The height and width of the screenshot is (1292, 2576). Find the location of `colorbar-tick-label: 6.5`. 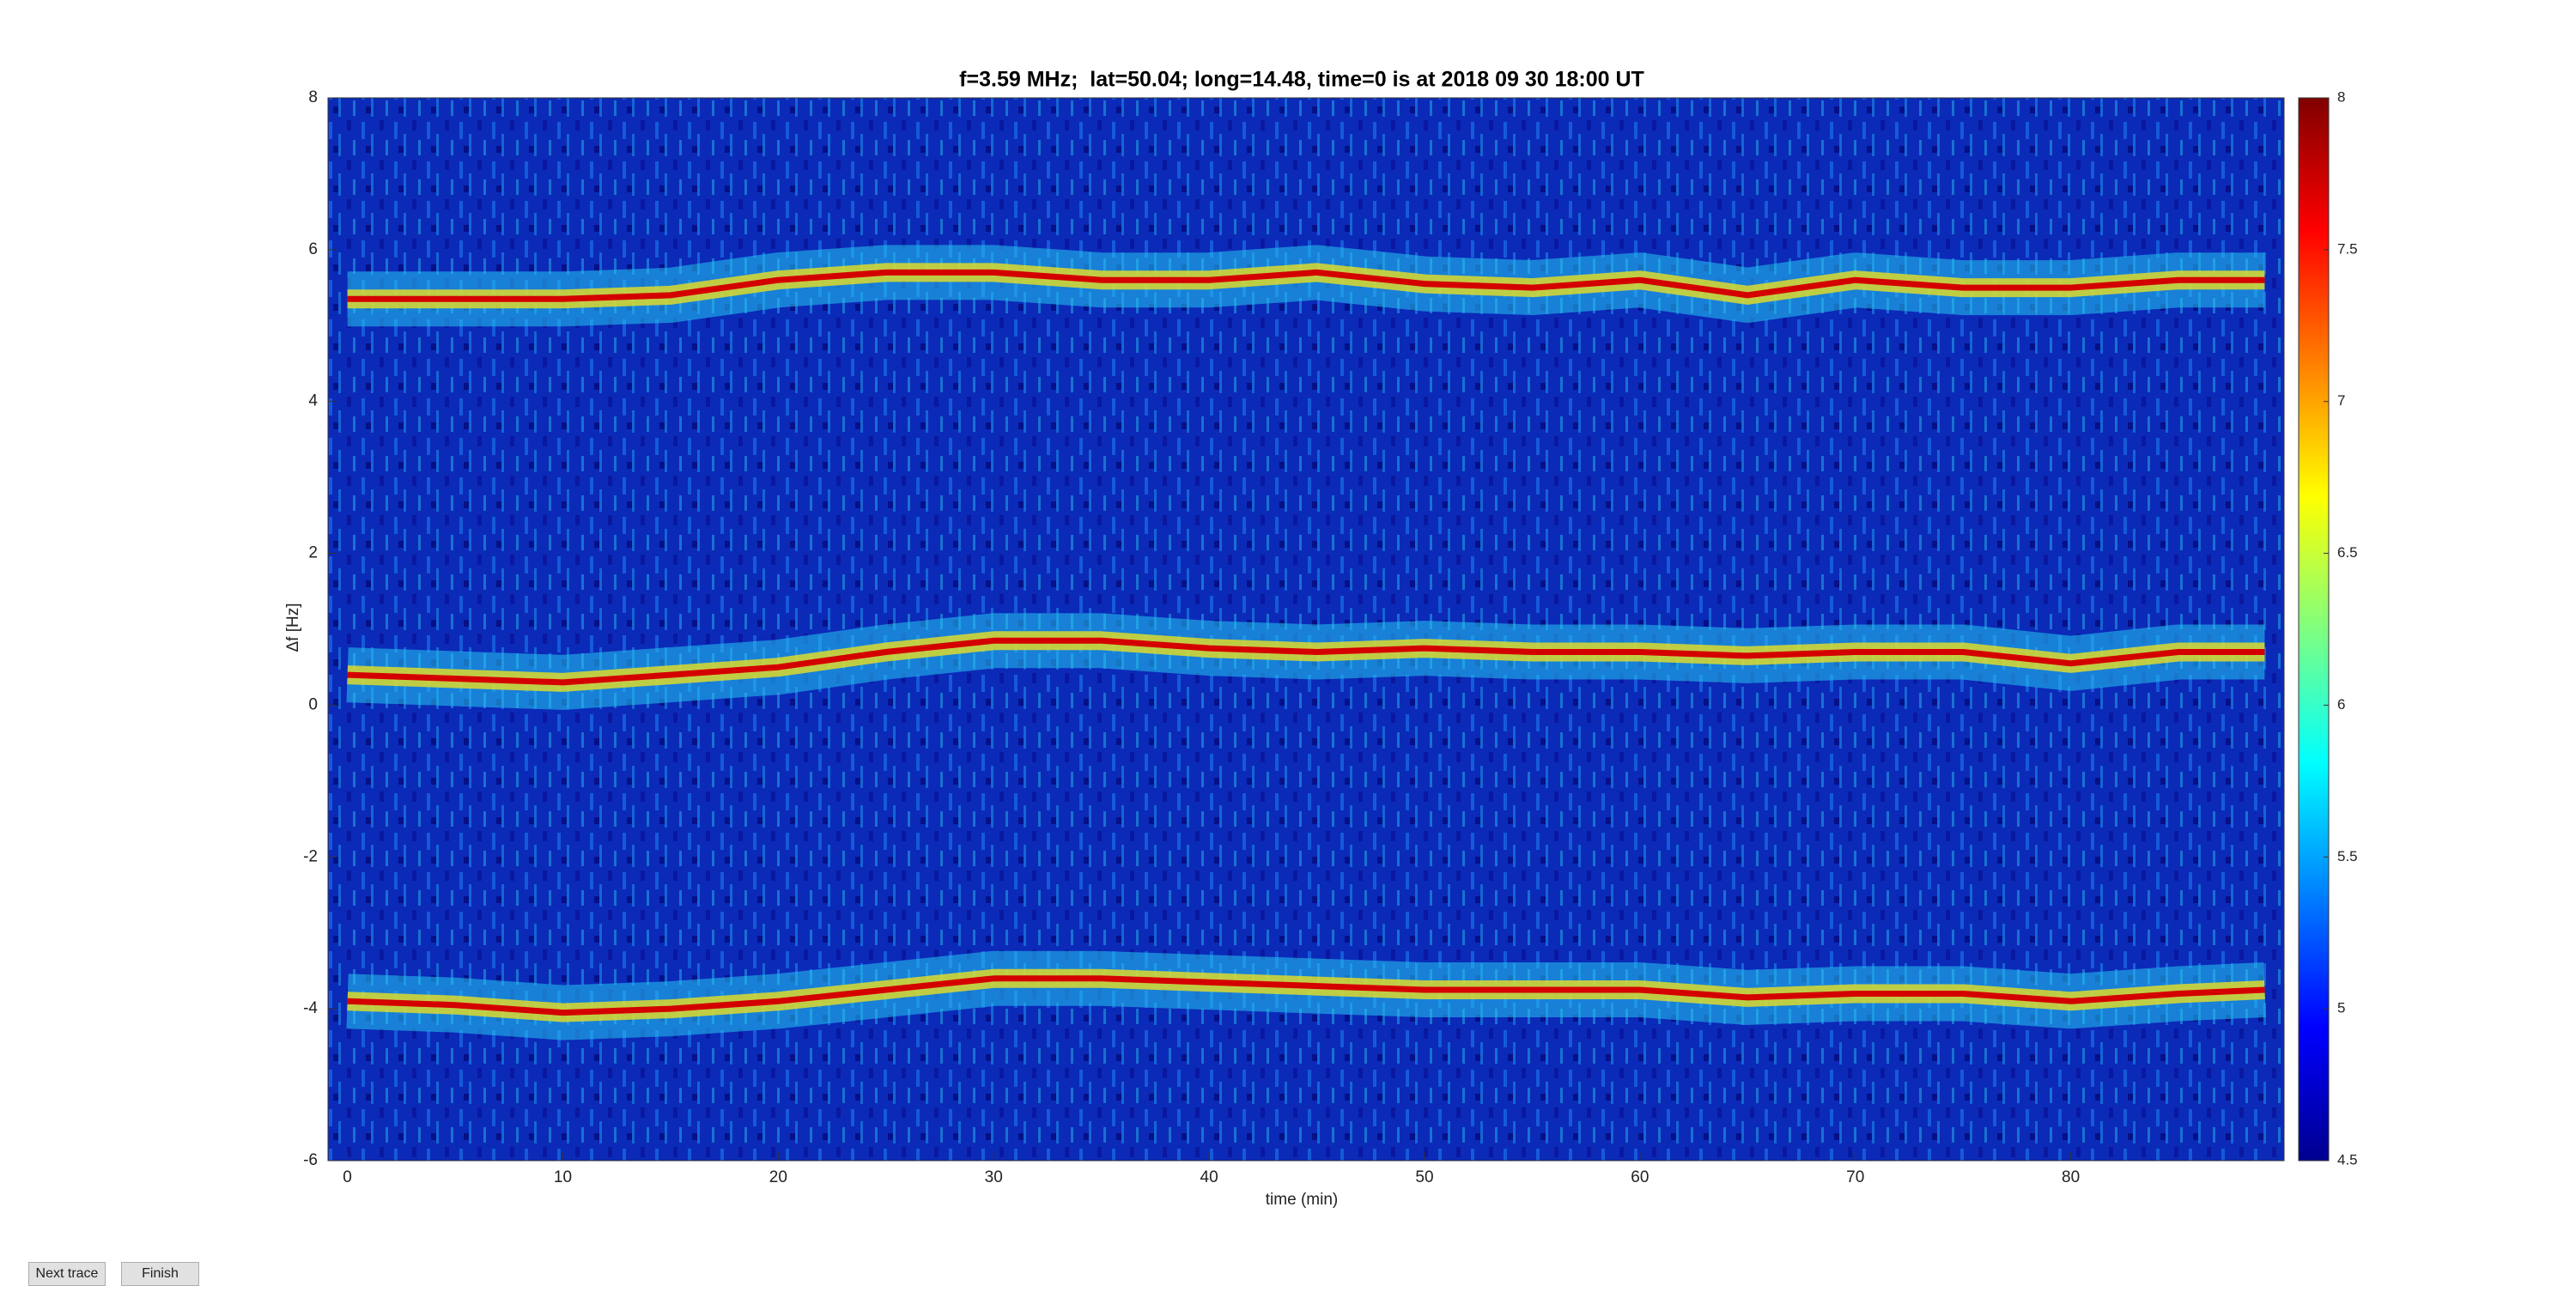

colorbar-tick-label: 6.5 is located at coordinates (2347, 552).